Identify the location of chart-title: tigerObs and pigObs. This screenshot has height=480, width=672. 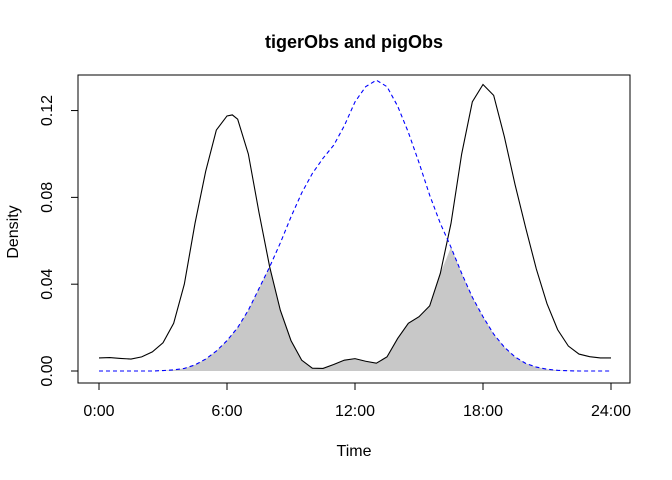
(354, 42).